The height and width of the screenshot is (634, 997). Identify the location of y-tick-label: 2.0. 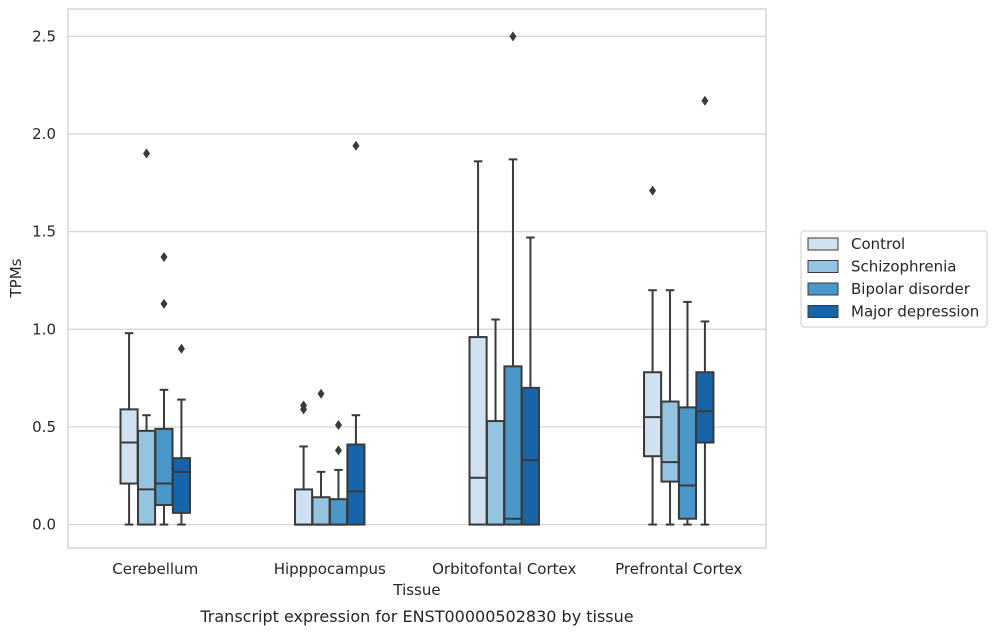
(44, 134).